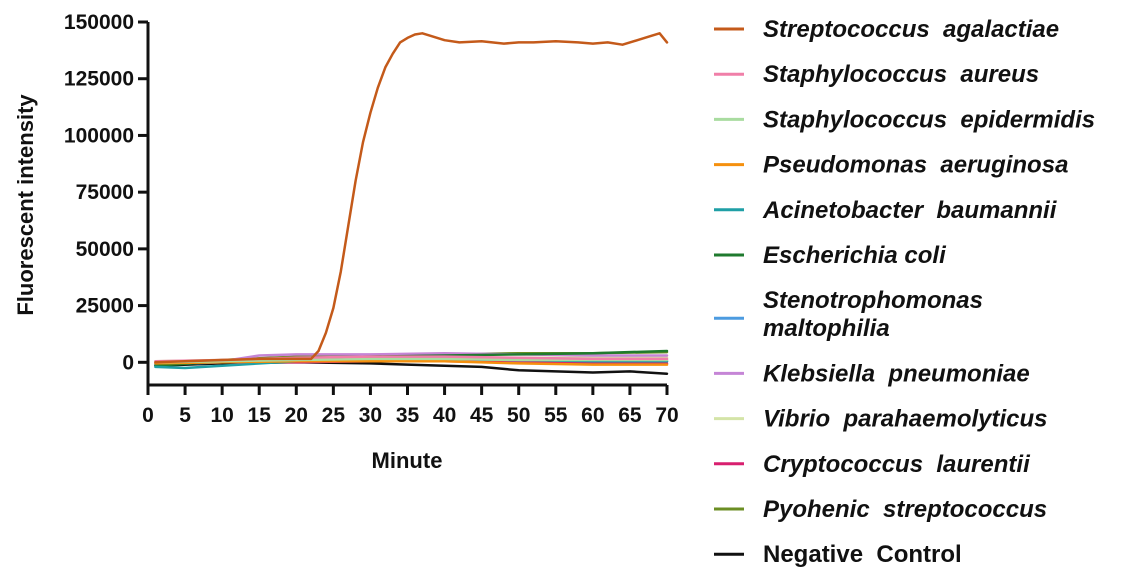 The height and width of the screenshot is (588, 1148). I want to click on legend-label: Negative Control, so click(862, 554).